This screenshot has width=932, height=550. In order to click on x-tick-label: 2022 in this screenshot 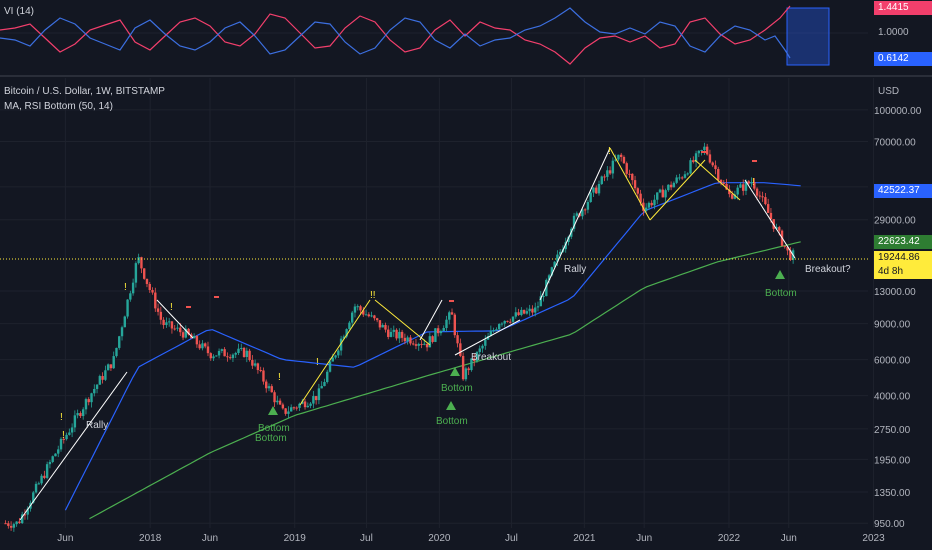, I will do `click(729, 538)`.